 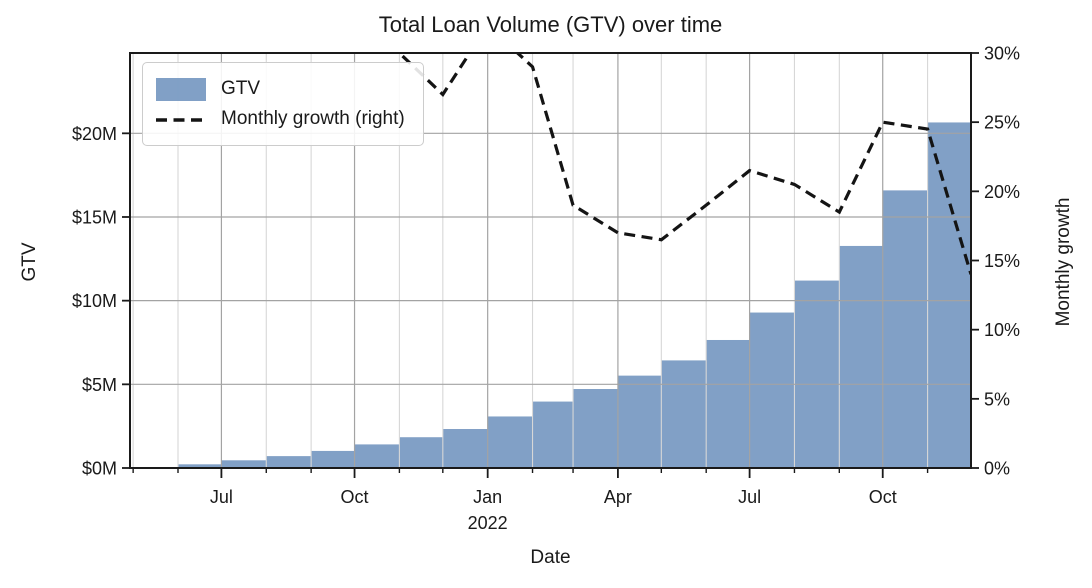 What do you see at coordinates (181, 119) in the screenshot?
I see `growth-dashed-line-icon` at bounding box center [181, 119].